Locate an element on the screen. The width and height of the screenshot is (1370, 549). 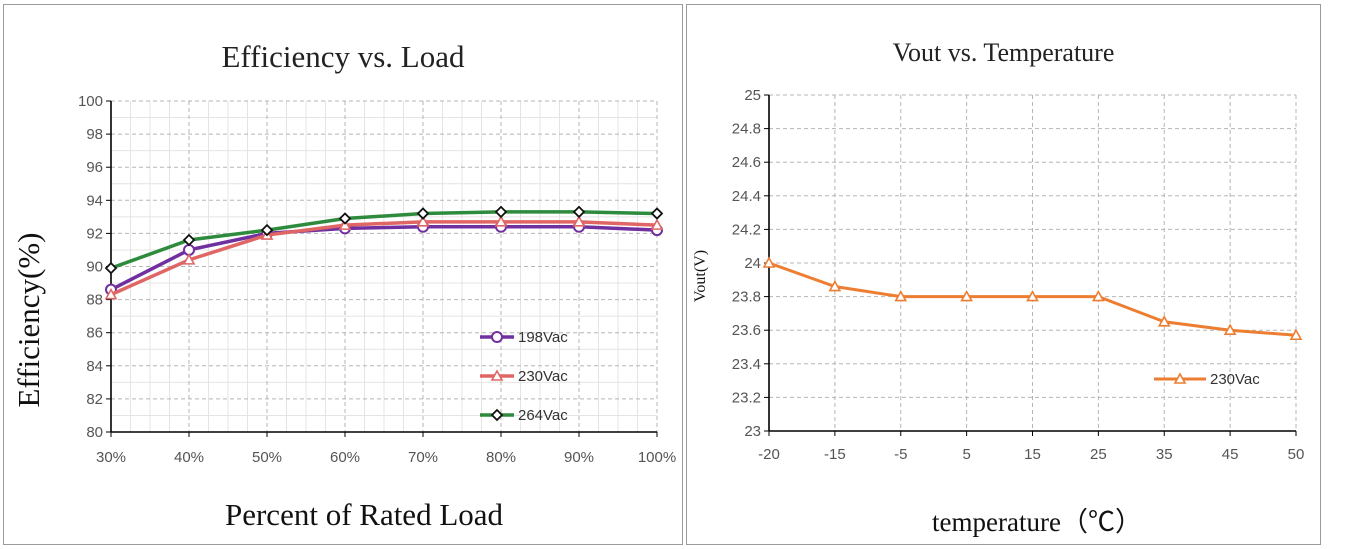
y-tick-label: 96 is located at coordinates (94, 167).